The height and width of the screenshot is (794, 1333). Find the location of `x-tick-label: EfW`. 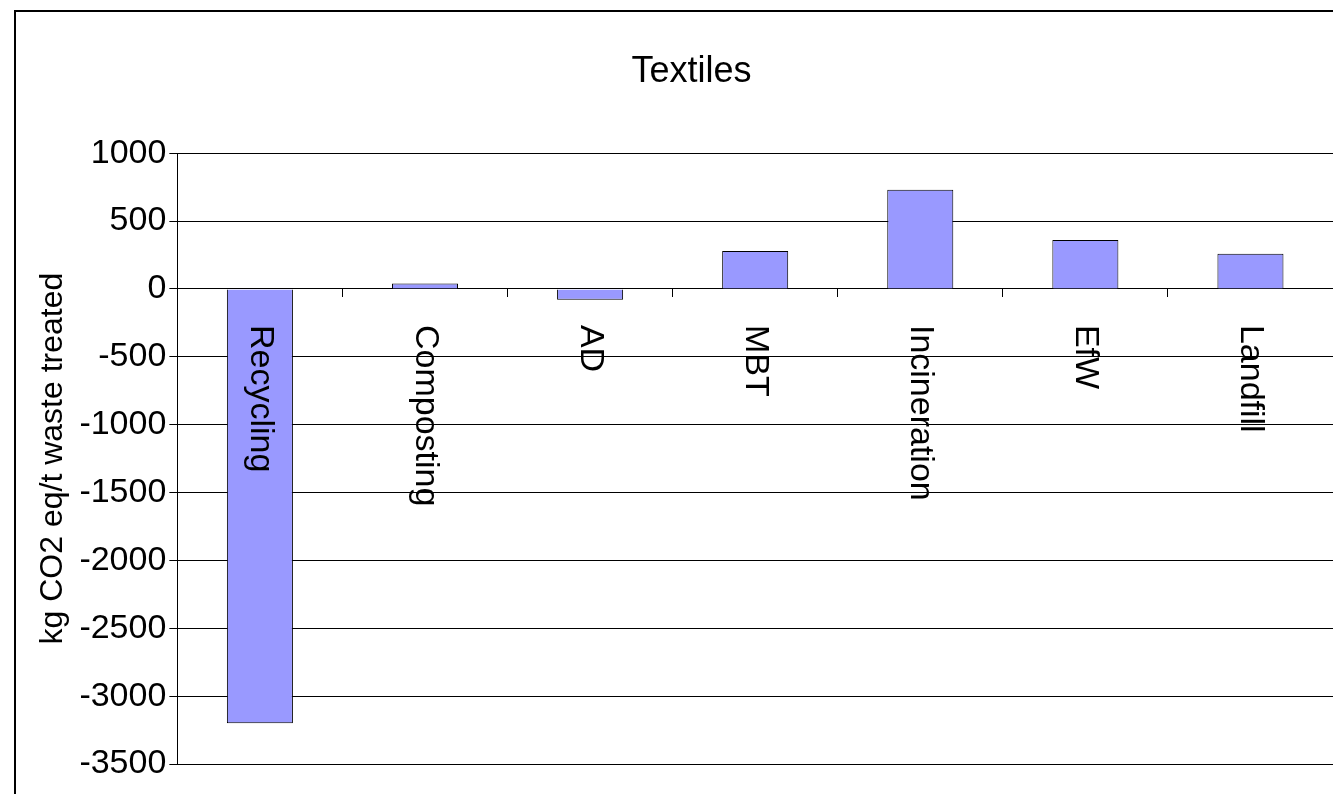

x-tick-label: EfW is located at coordinates (1087, 357).